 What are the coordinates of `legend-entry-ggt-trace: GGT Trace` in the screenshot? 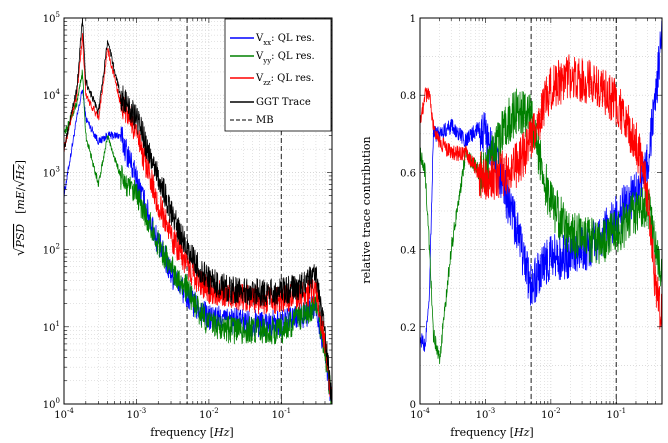 It's located at (270, 102).